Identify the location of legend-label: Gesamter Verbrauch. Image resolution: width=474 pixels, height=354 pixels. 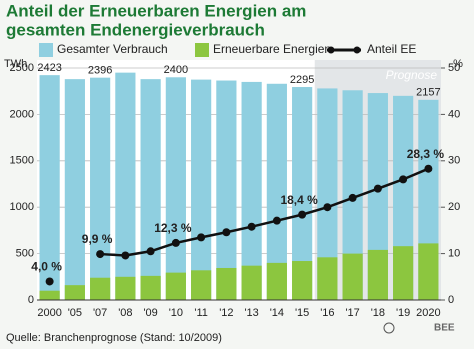
(112, 49).